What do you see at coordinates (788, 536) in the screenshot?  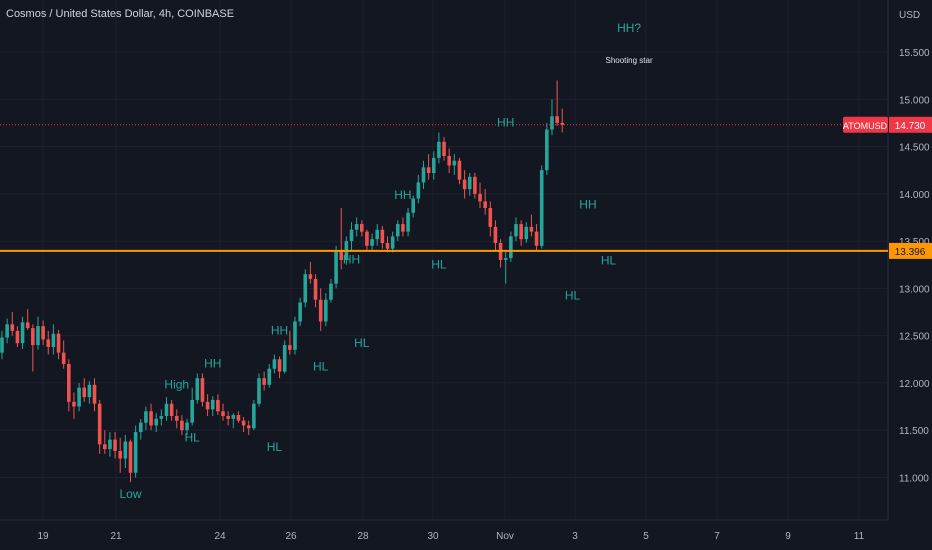 I see `x-tick-label: 9` at bounding box center [788, 536].